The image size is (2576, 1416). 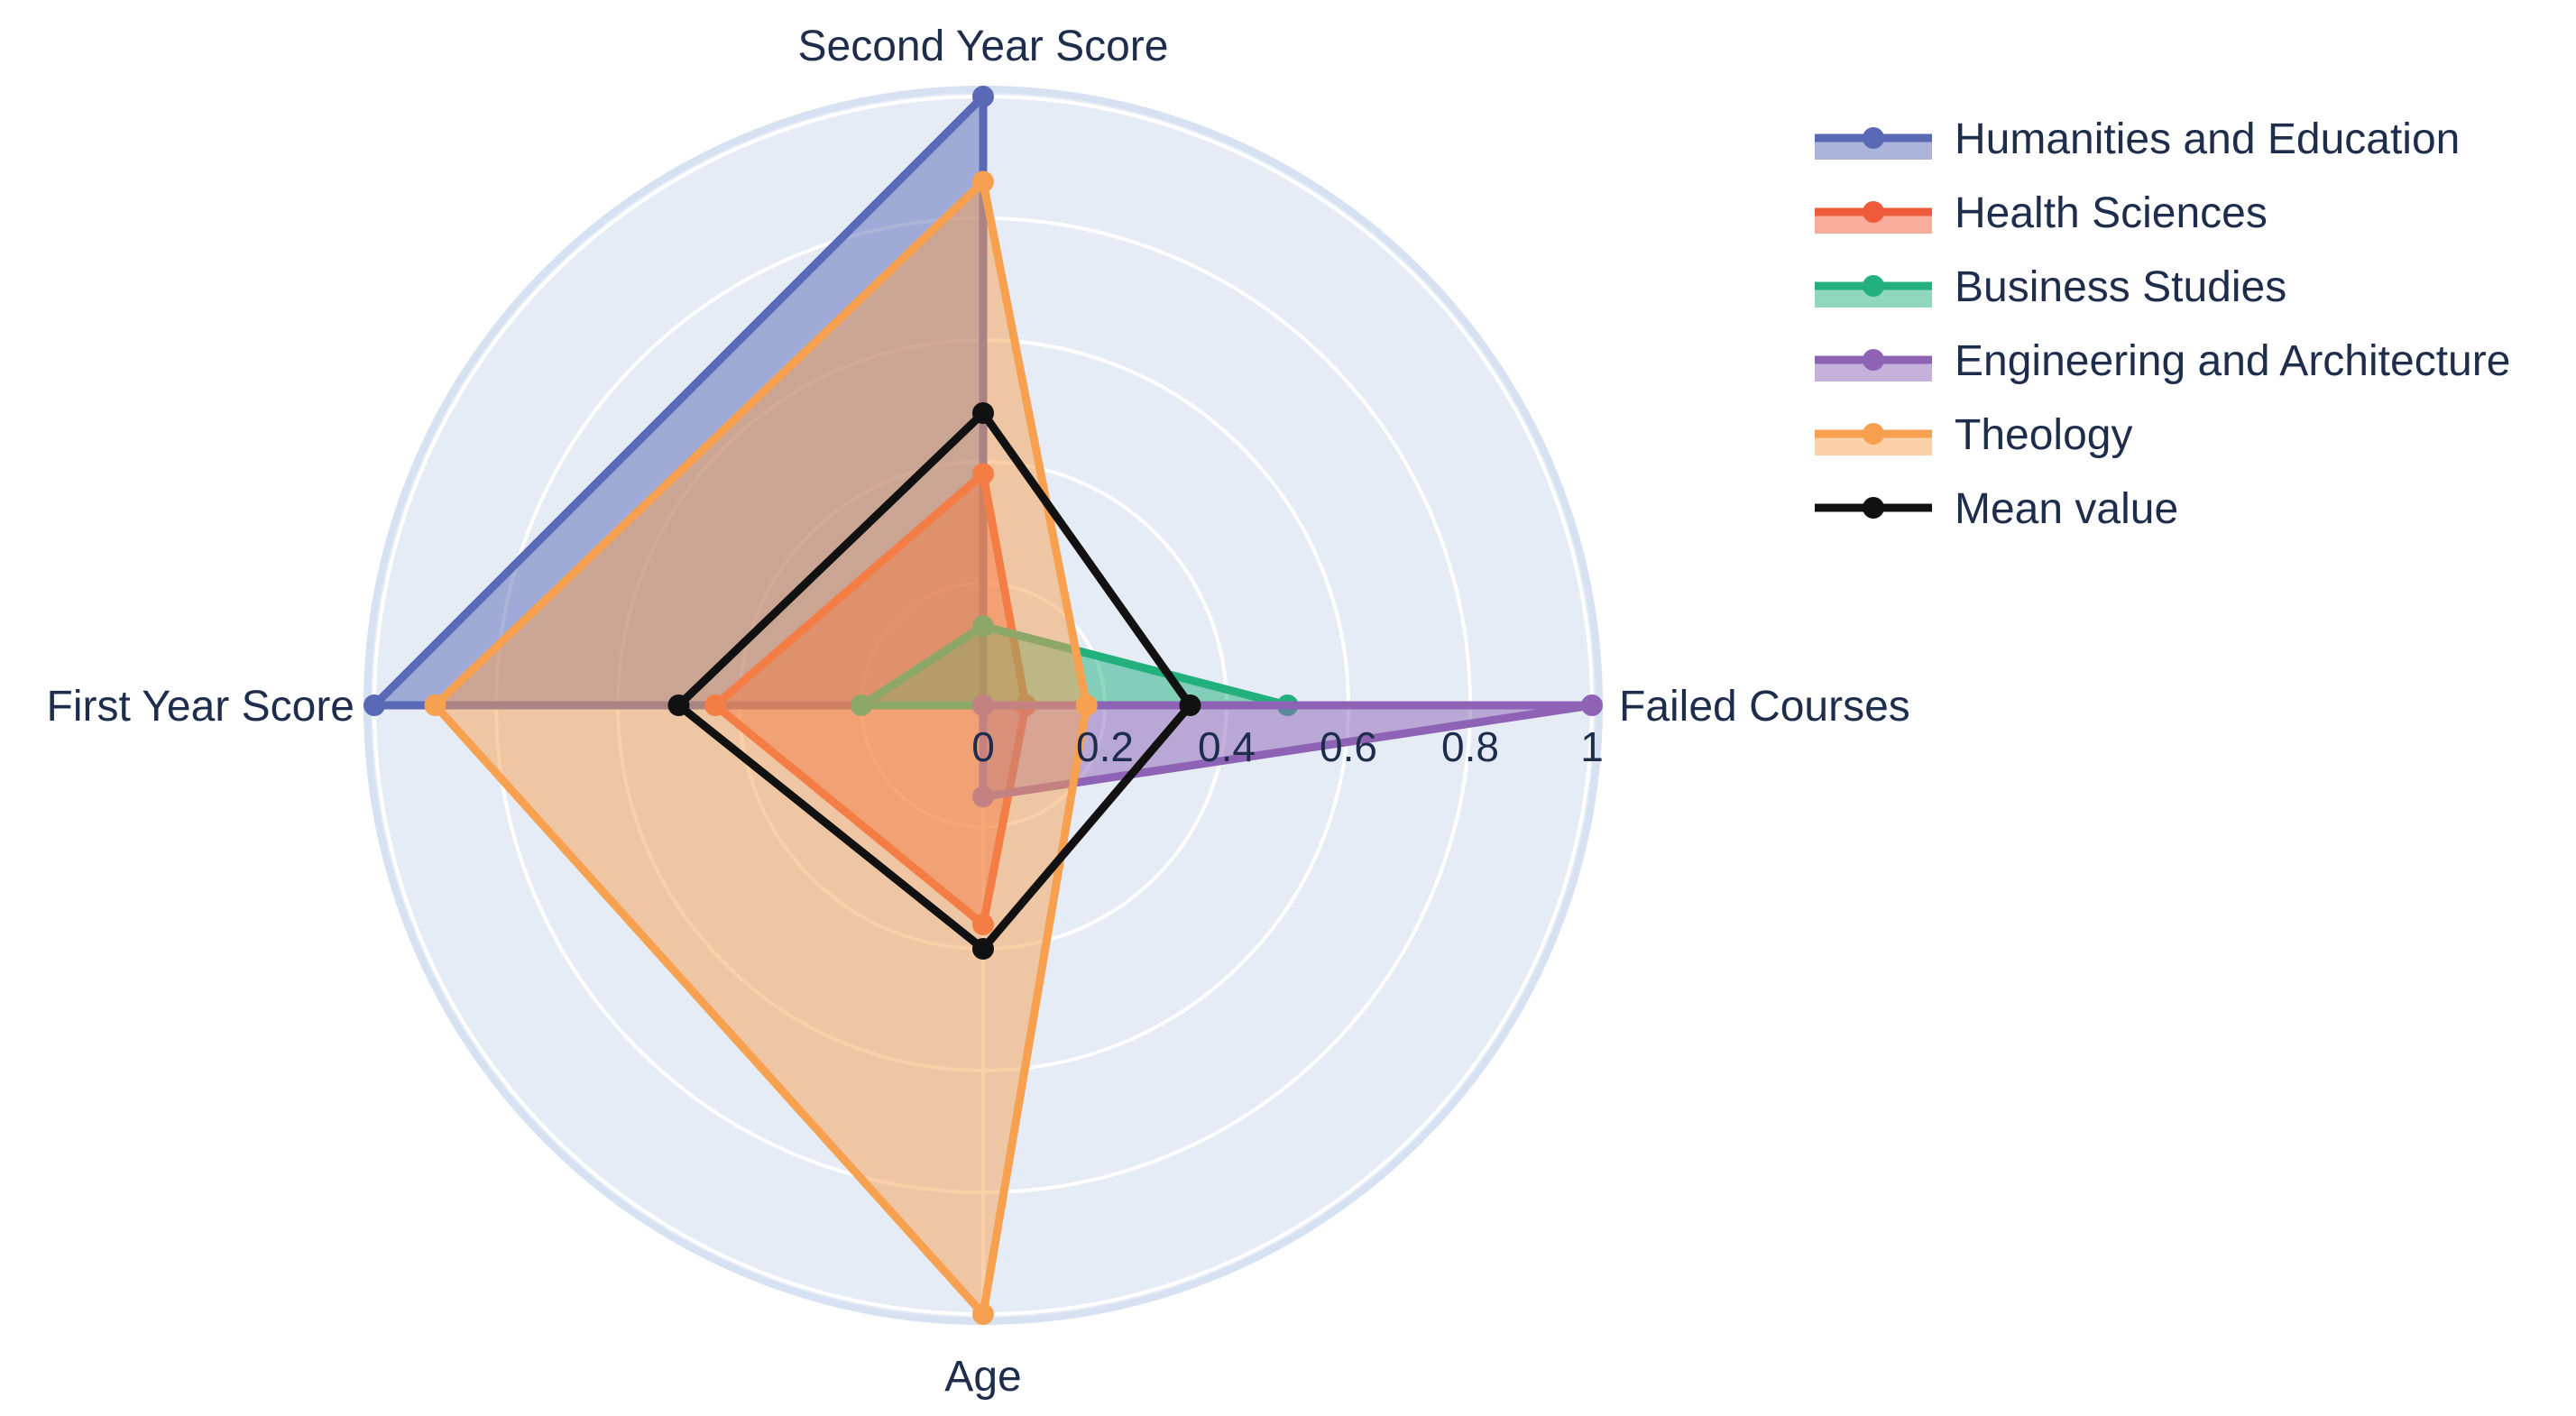 I want to click on radial-tick-label: 0.2, so click(x=1105, y=746).